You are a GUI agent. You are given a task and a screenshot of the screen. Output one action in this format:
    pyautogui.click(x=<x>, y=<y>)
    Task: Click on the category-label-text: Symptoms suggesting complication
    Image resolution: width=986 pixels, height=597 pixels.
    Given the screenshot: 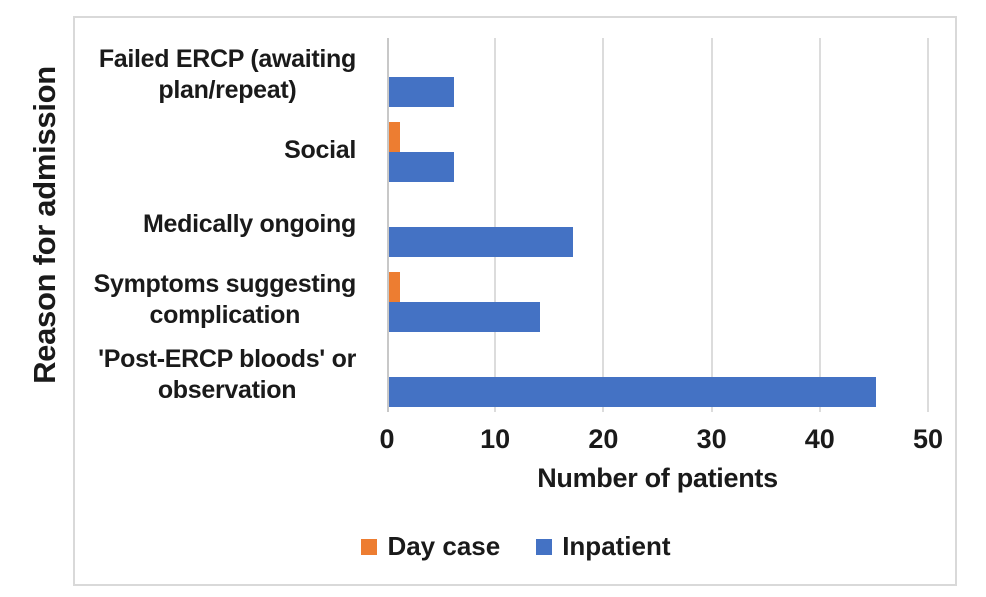 What is the action you would take?
    pyautogui.click(x=225, y=299)
    